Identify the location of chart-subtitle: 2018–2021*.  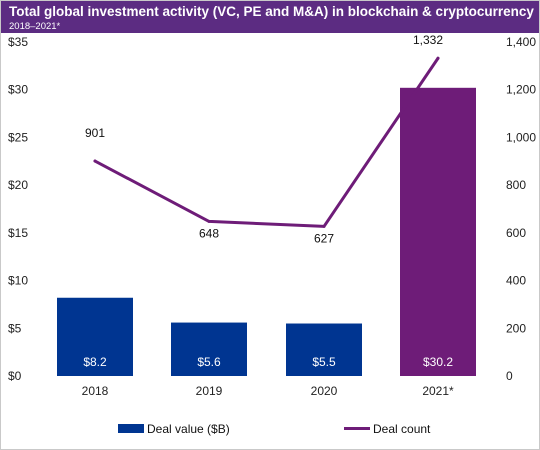
(35, 26).